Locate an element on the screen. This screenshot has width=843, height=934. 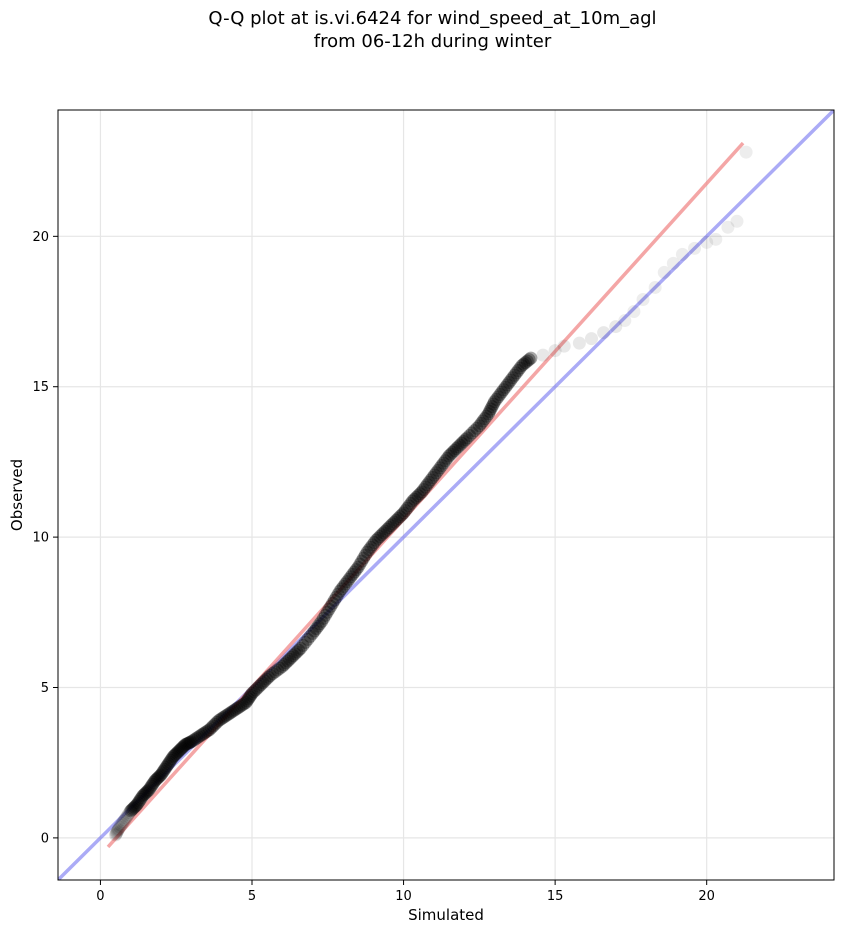
x-tick-label-3: 15 is located at coordinates (555, 896).